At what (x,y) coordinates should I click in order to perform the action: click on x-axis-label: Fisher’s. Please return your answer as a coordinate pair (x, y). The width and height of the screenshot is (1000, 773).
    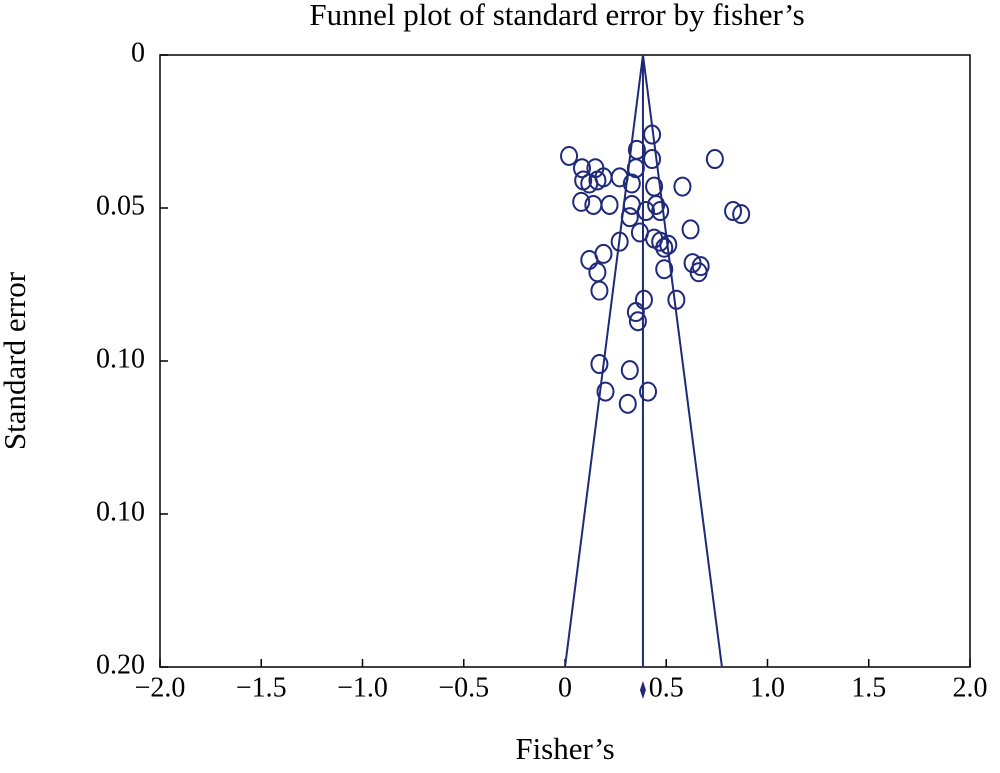
    Looking at the image, I should click on (564, 748).